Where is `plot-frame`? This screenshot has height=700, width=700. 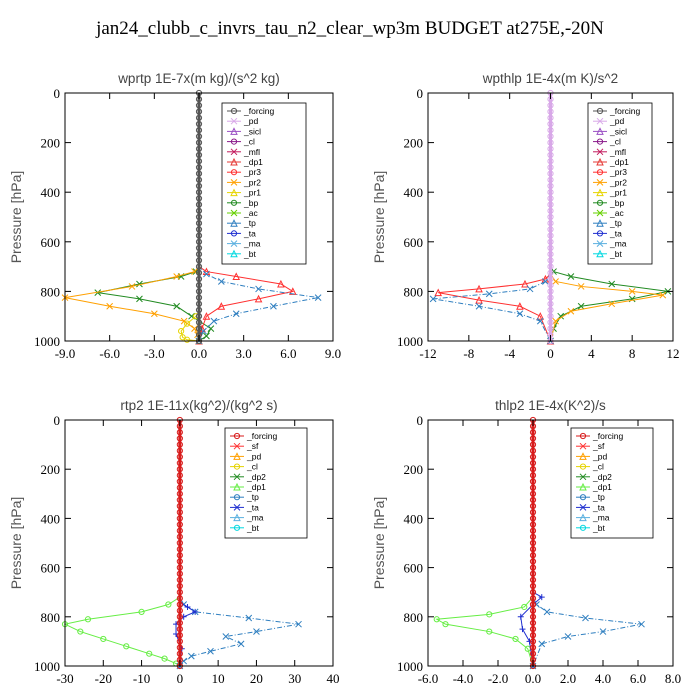 plot-frame is located at coordinates (199, 543).